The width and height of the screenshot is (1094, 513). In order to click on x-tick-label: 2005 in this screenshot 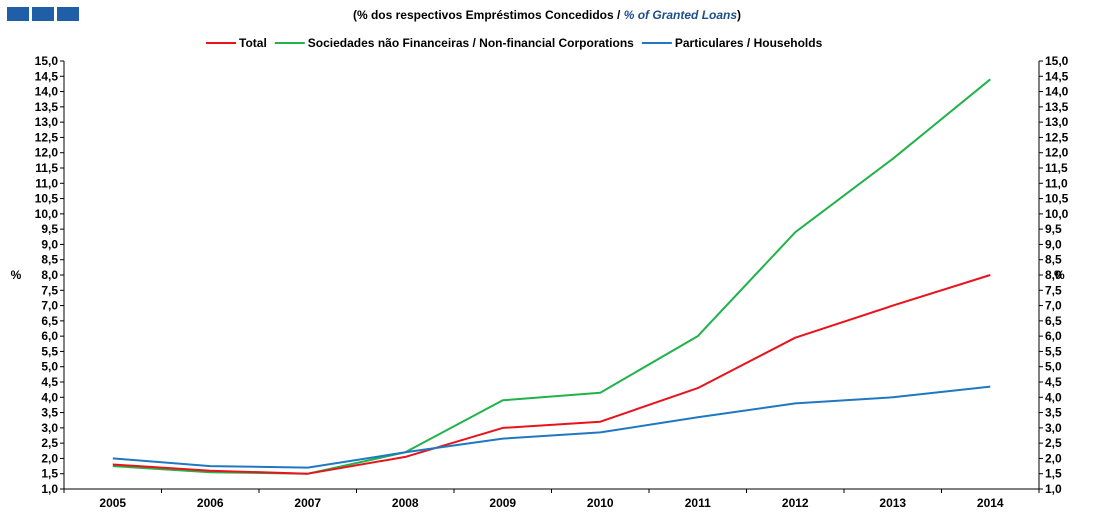, I will do `click(112, 503)`.